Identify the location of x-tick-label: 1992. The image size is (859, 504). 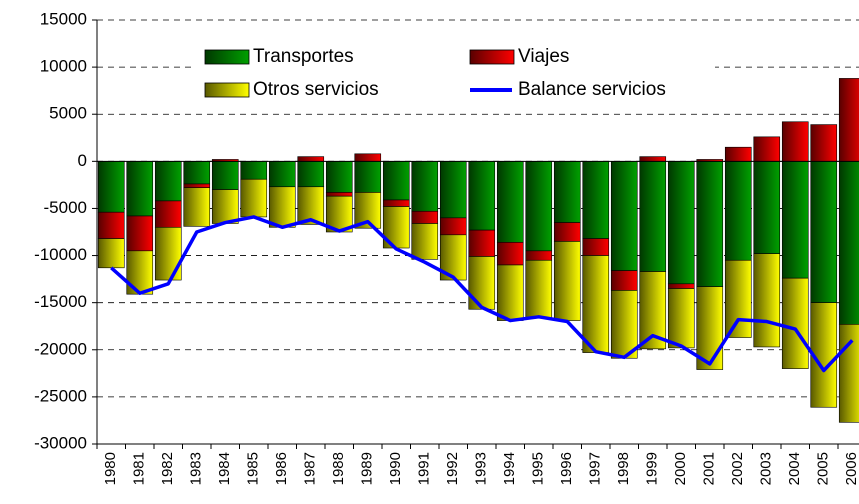
(452, 468).